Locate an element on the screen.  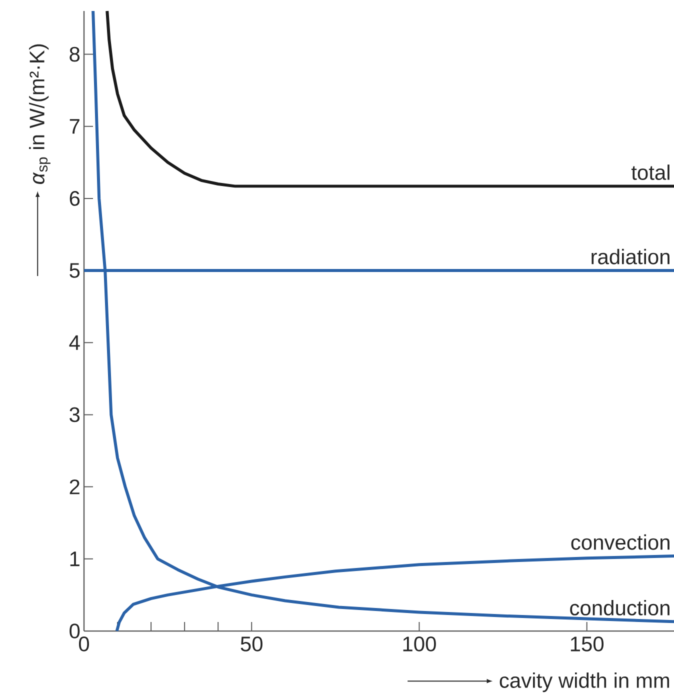
y-tick-label: 8 is located at coordinates (75, 54).